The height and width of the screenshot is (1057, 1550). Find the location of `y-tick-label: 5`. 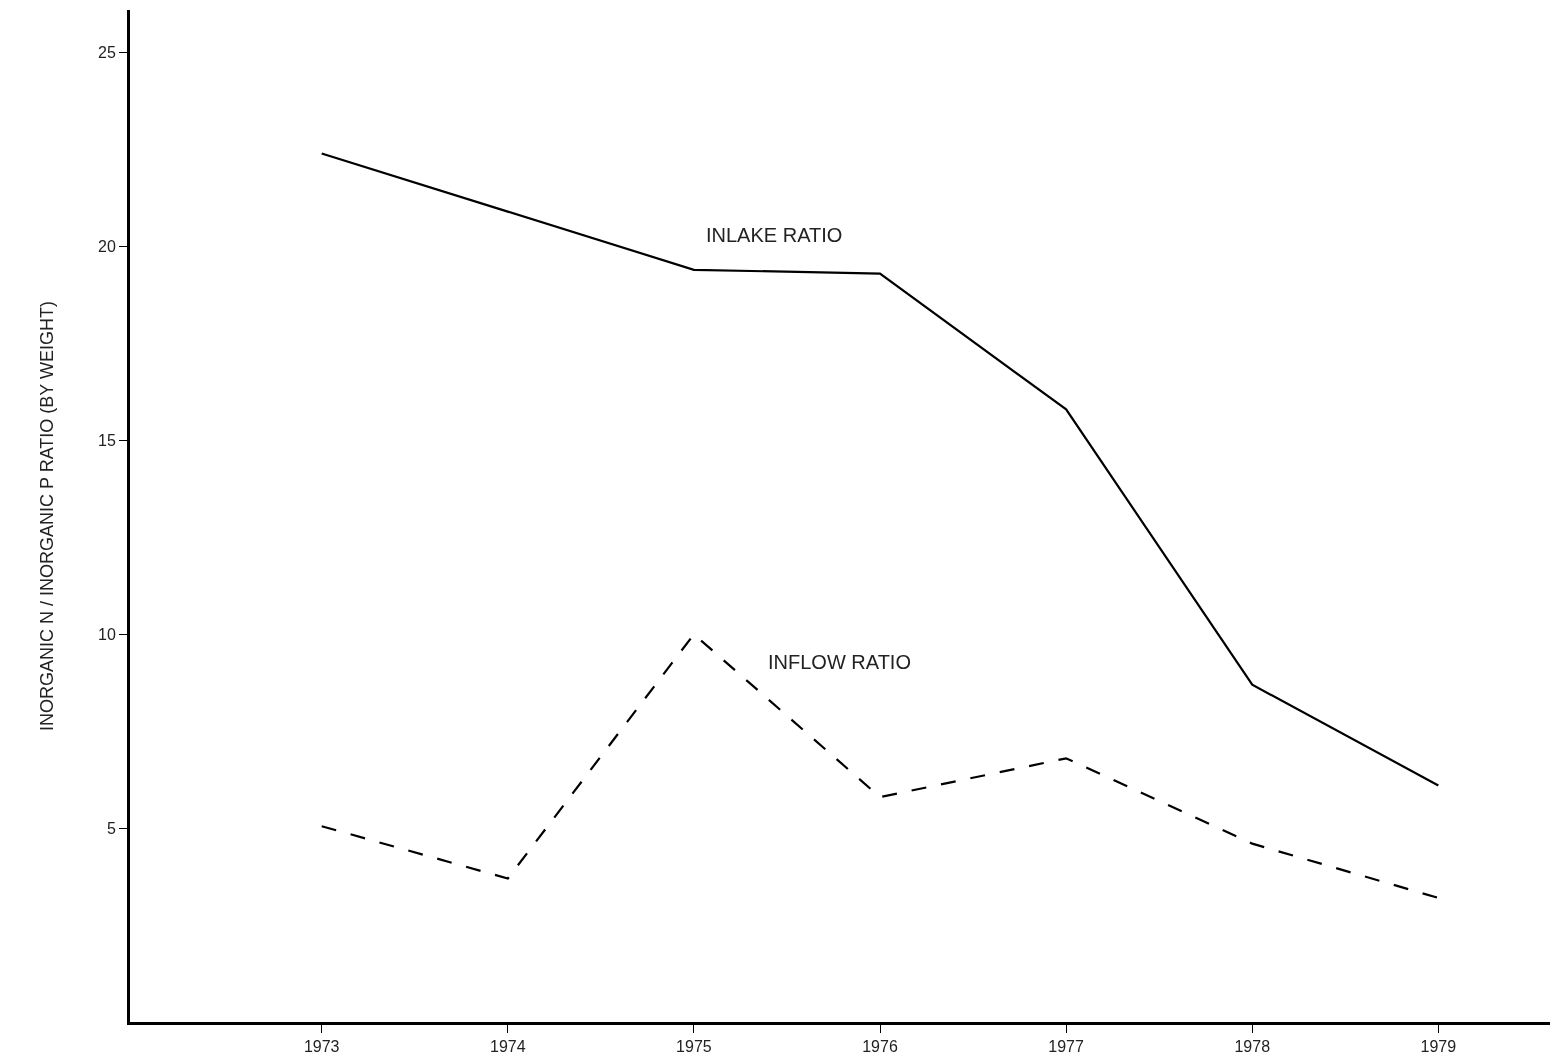

y-tick-label: 5 is located at coordinates (111, 828).